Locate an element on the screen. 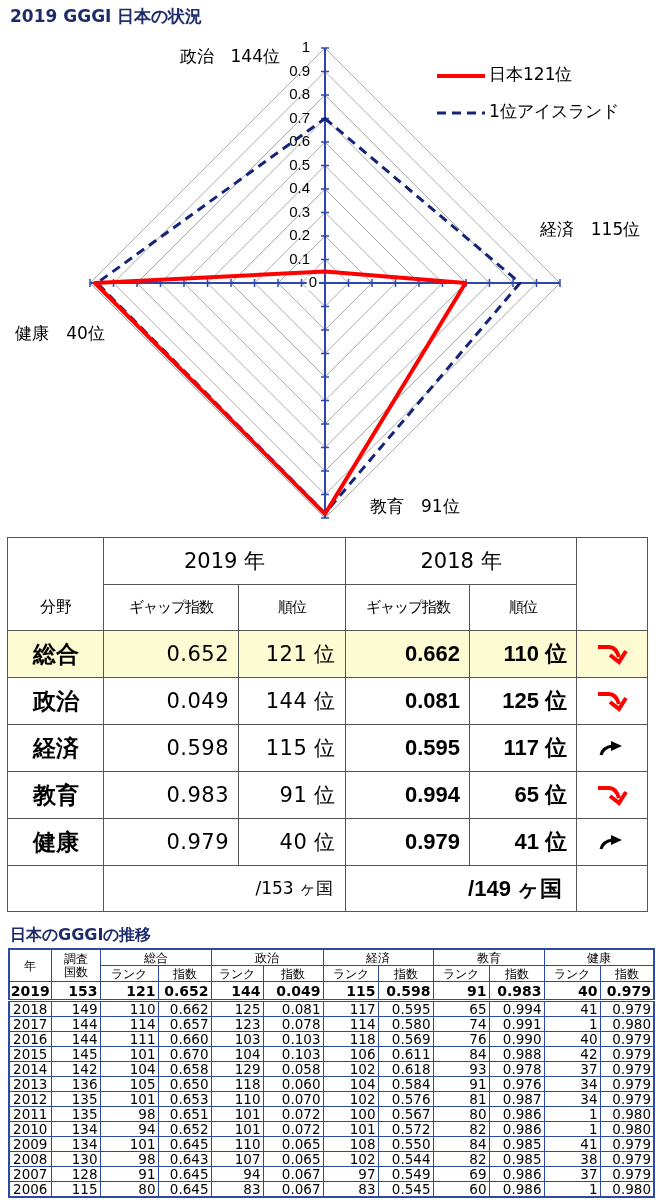 The height and width of the screenshot is (1202, 660). data-label: 110 is located at coordinates (129, 1008).